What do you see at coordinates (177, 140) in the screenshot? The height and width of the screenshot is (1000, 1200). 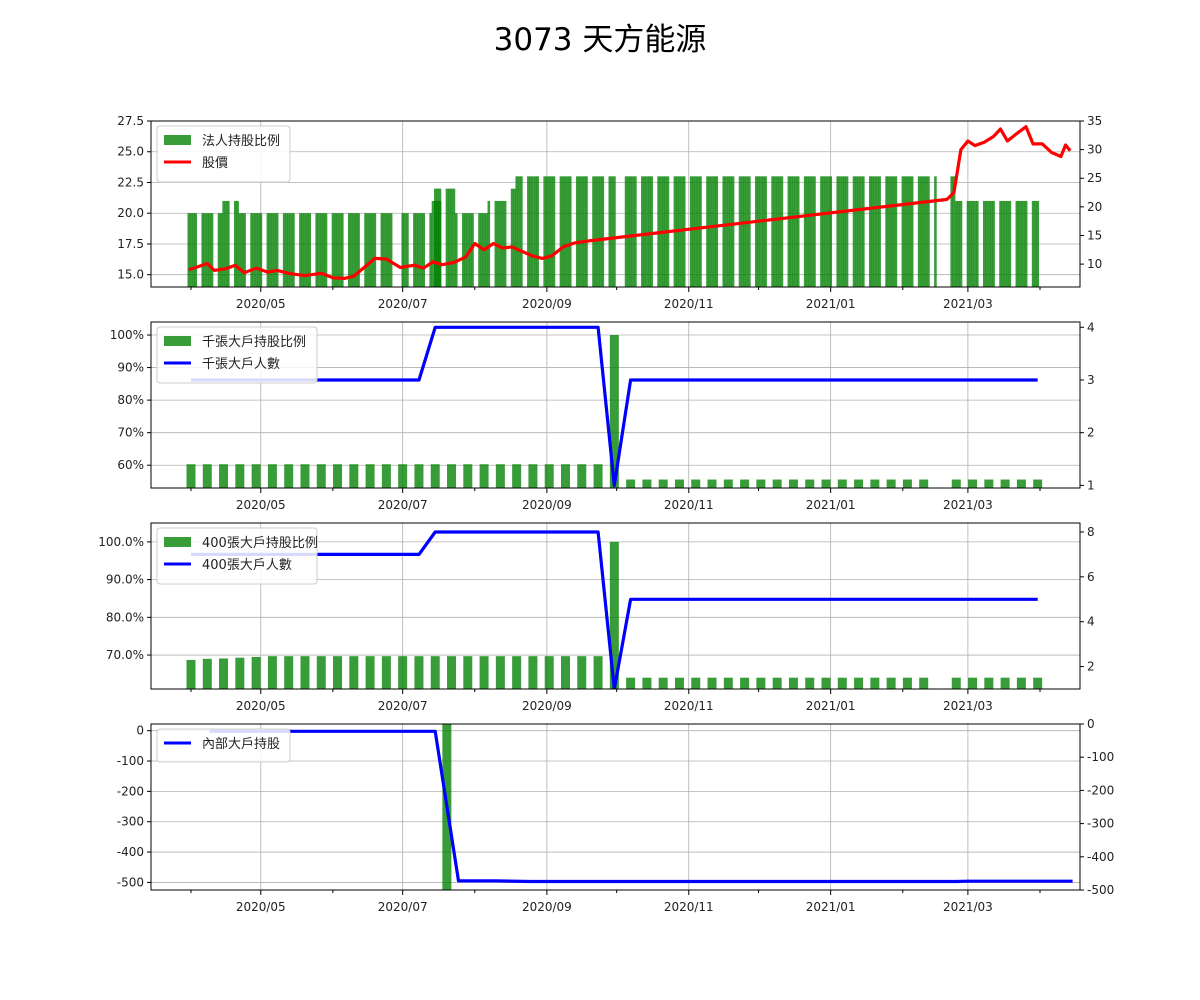 I see `legend-bar-swatch` at bounding box center [177, 140].